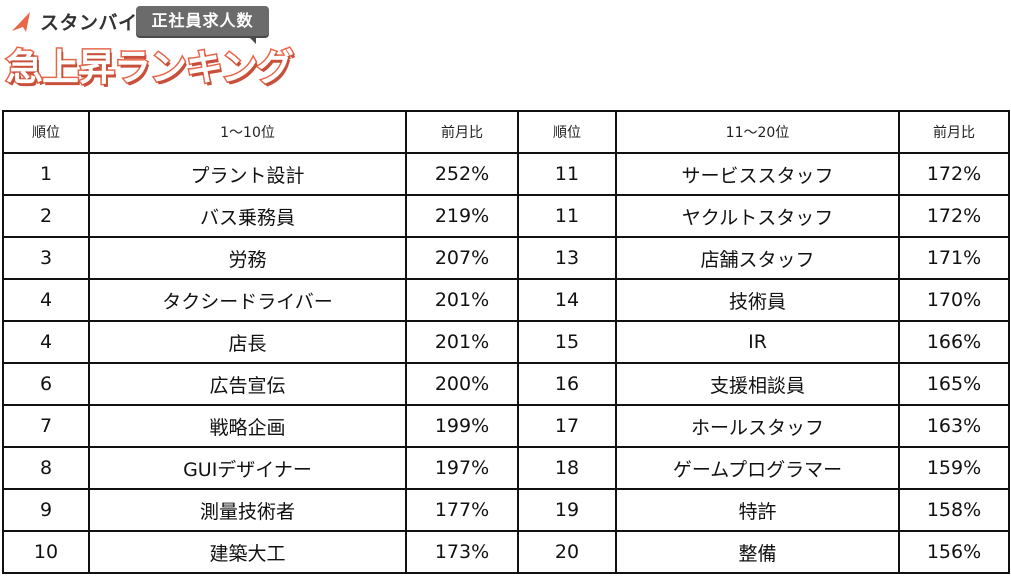 This screenshot has height=583, width=1011. I want to click on job-name-cell: ゲームプログラマー, so click(757, 468).